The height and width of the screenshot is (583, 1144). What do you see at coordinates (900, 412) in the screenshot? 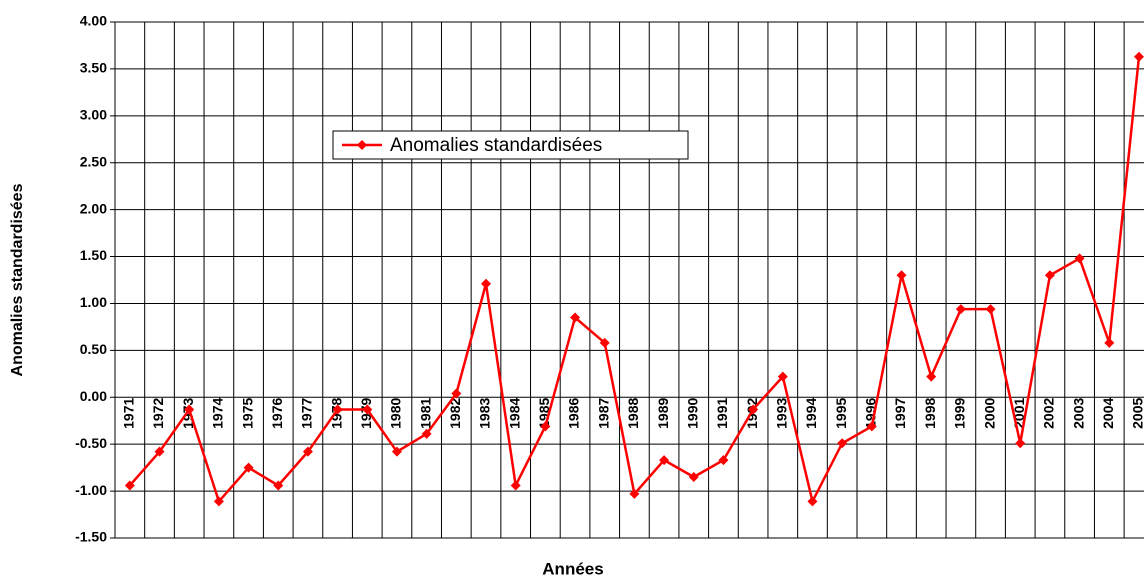
I see `x-tick-label: 1997` at bounding box center [900, 412].